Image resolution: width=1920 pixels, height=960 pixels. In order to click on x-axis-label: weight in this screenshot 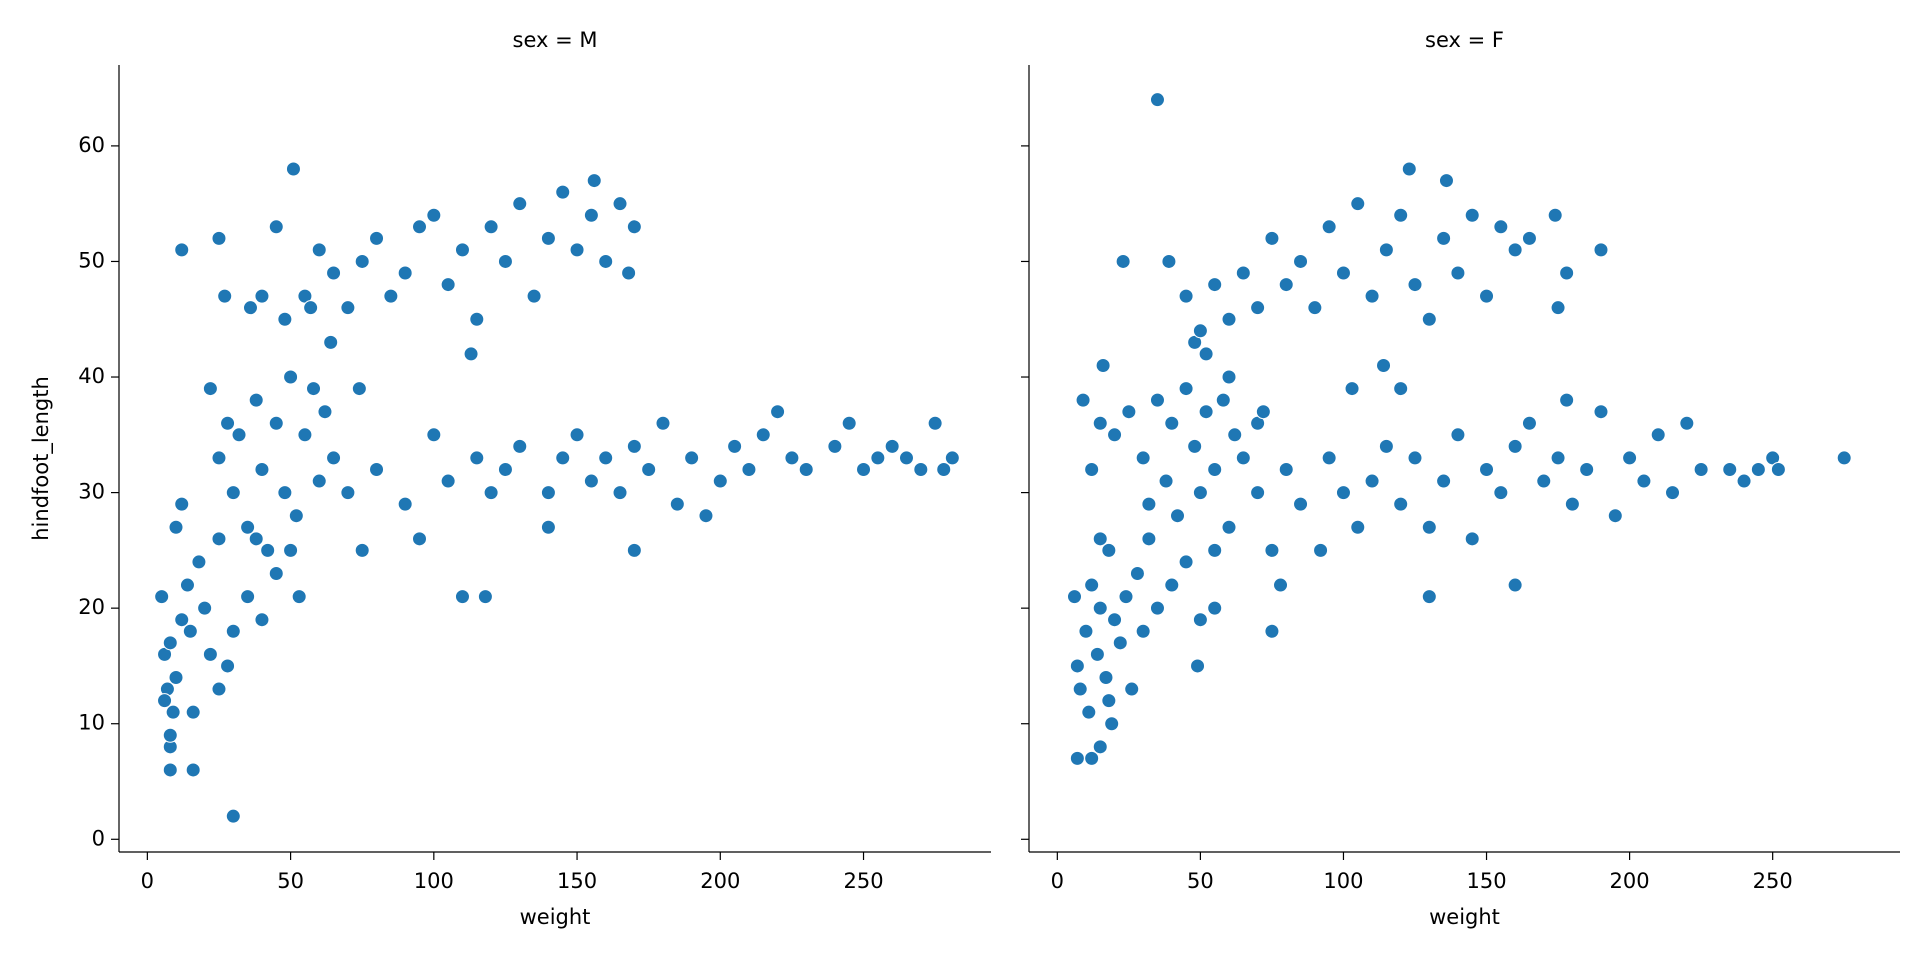, I will do `click(1464, 917)`.